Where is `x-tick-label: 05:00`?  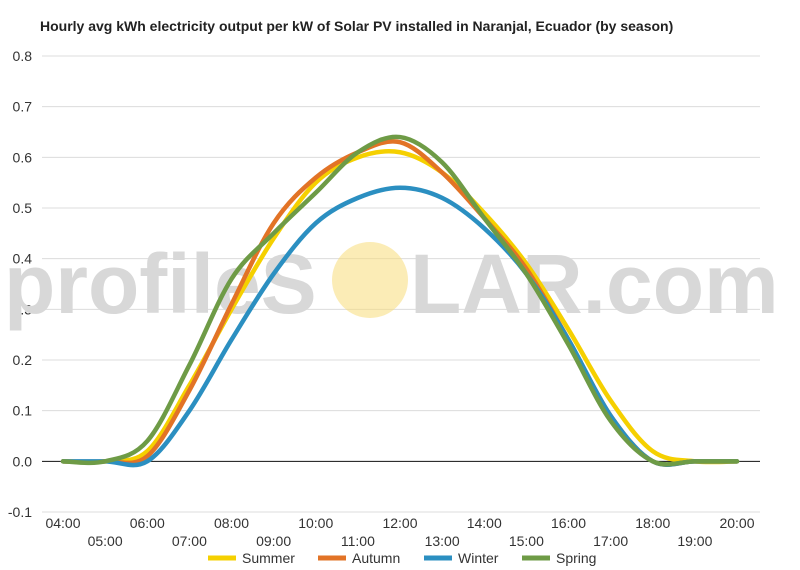 x-tick-label: 05:00 is located at coordinates (105, 541).